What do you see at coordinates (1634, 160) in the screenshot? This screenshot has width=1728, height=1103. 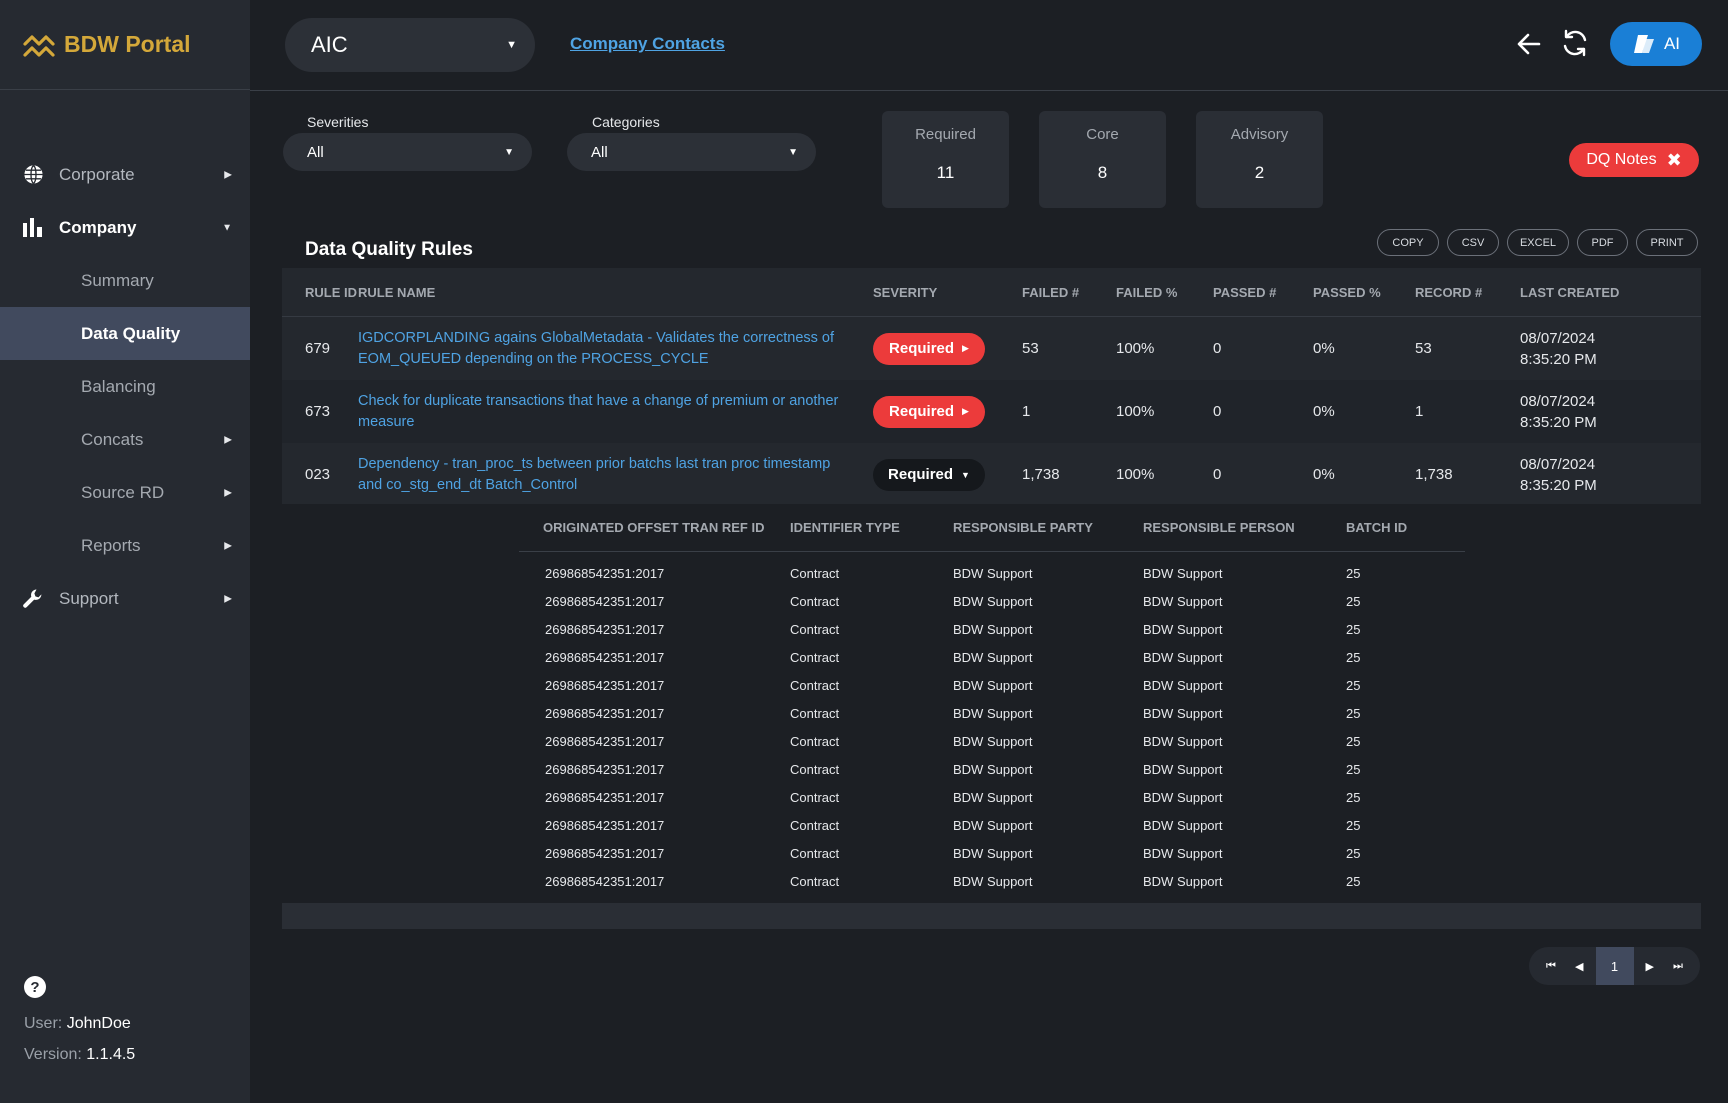 I see `dq-notes-button: DQ Notes ✖` at bounding box center [1634, 160].